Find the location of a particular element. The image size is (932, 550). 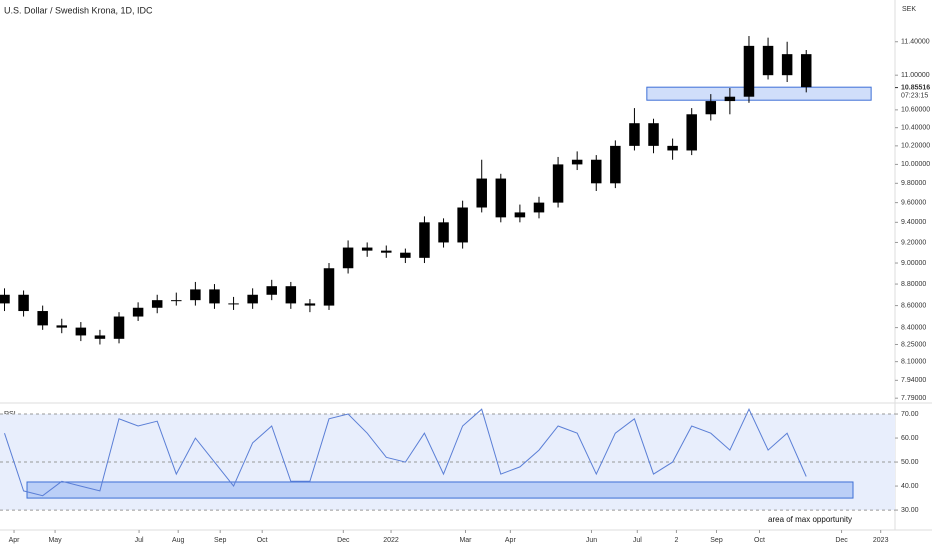

y-tick-label: 8.80000 is located at coordinates (913, 284).